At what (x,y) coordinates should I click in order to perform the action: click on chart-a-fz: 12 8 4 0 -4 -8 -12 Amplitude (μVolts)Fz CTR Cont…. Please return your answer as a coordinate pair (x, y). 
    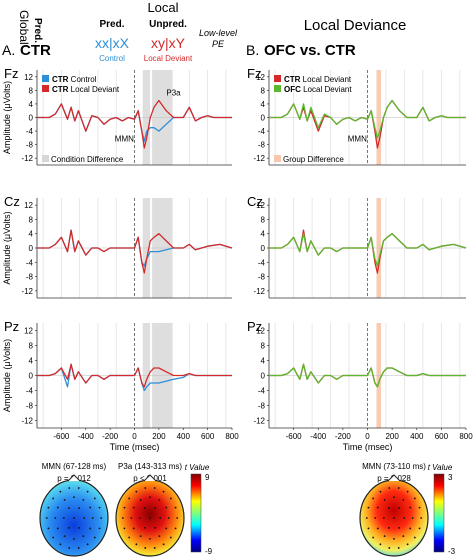
    Looking at the image, I should click on (117, 116).